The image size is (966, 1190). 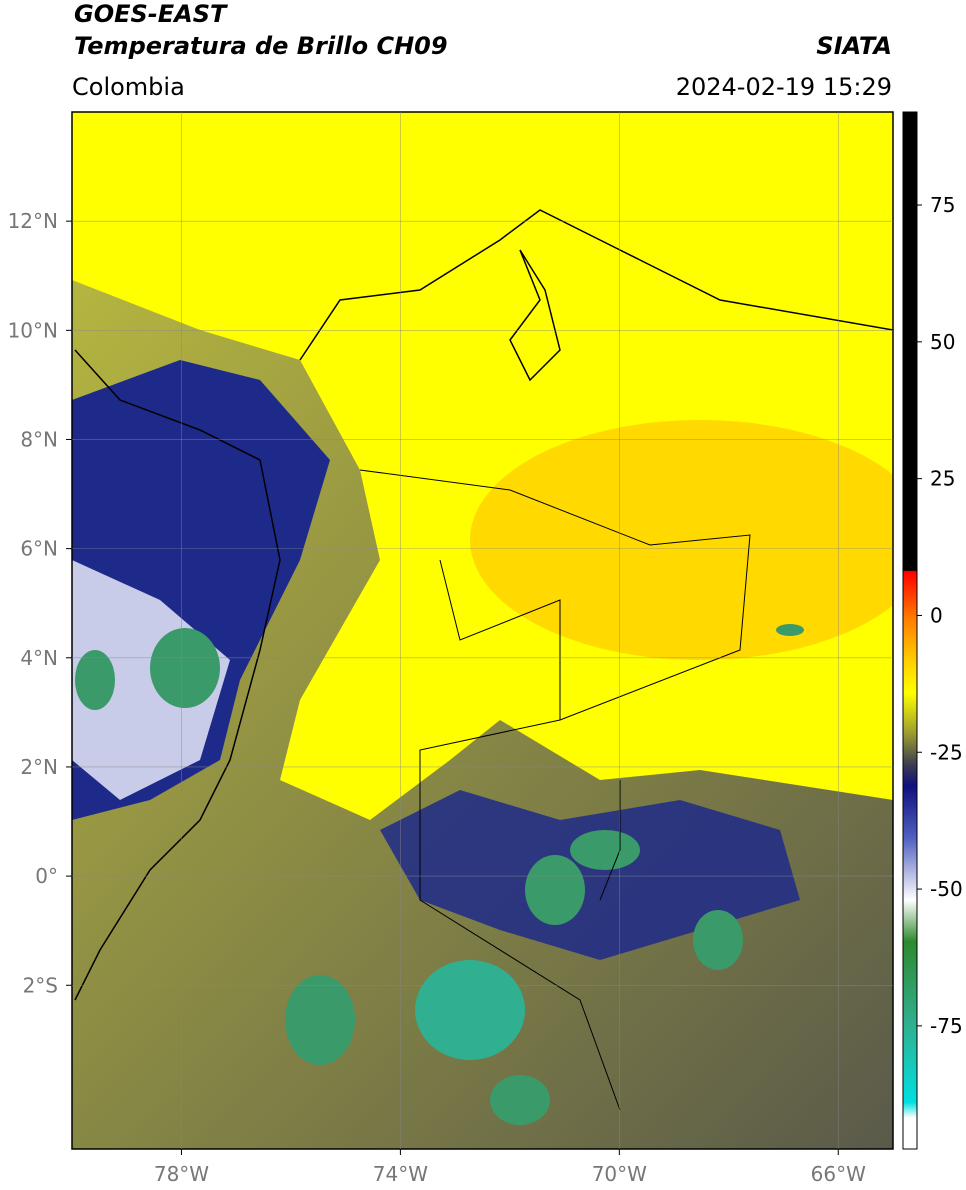 What do you see at coordinates (910, 630) in the screenshot?
I see `colorbar` at bounding box center [910, 630].